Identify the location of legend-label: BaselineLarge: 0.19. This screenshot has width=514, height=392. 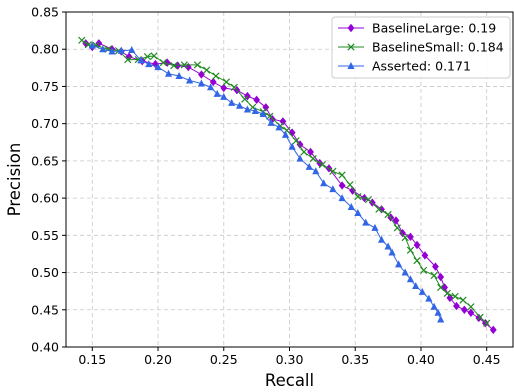
(434, 28).